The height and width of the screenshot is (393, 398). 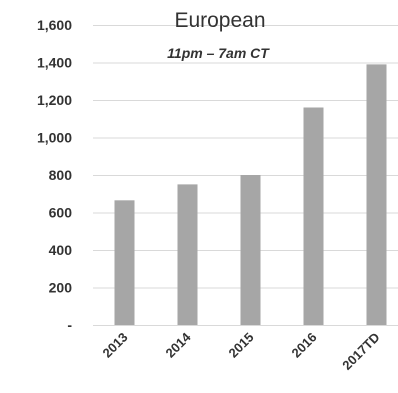 What do you see at coordinates (54, 25) in the screenshot?
I see `y-tick-label: 1,600` at bounding box center [54, 25].